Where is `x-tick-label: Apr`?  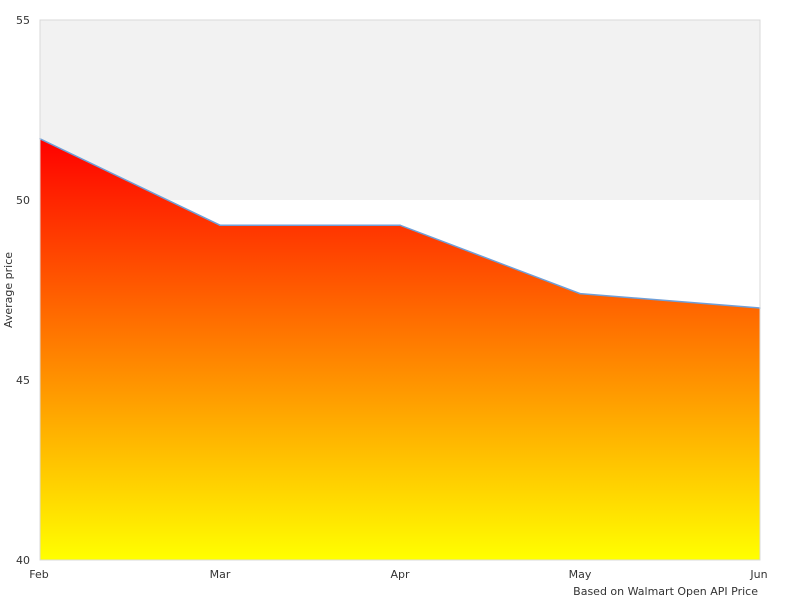
x-tick-label: Apr is located at coordinates (400, 574).